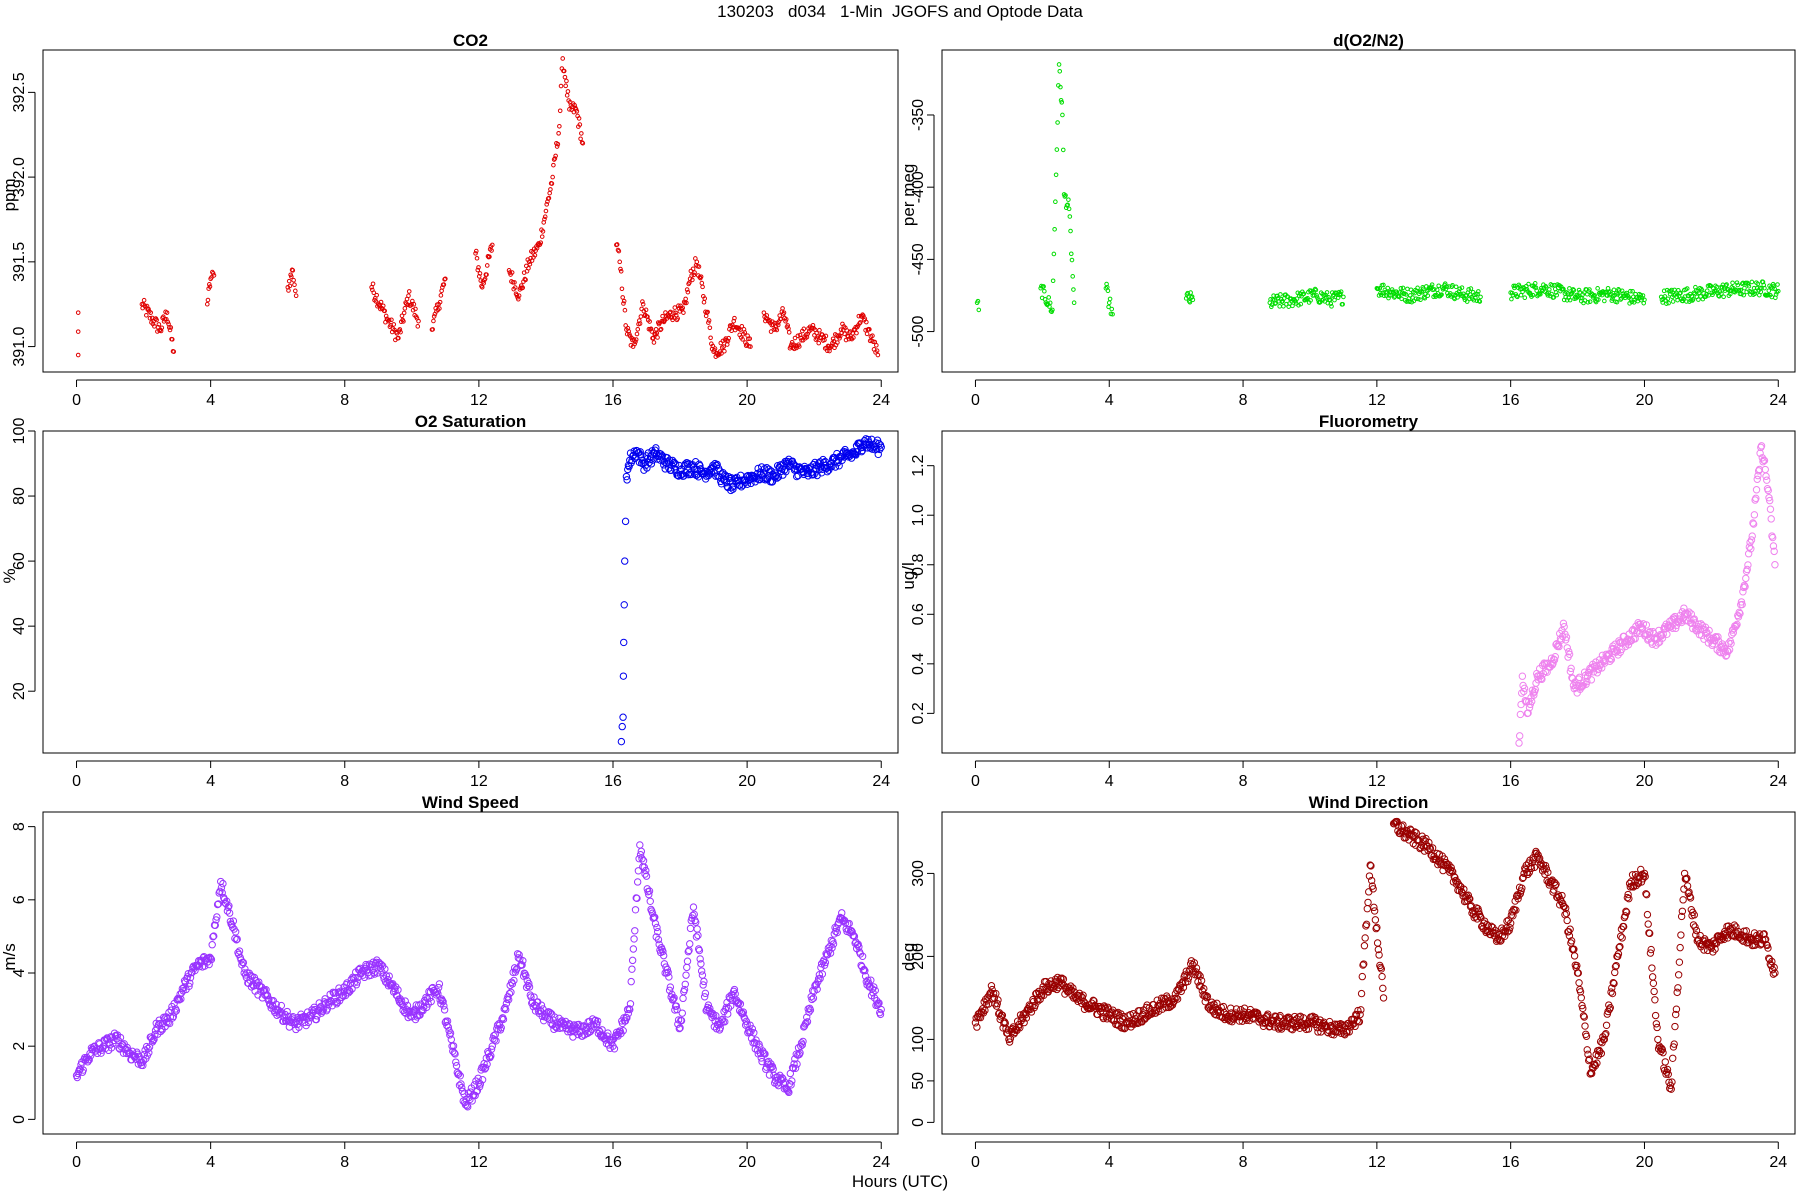 This screenshot has width=1800, height=1200. Describe the element at coordinates (76, 400) in the screenshot. I see `x-tick-label: 0` at that location.